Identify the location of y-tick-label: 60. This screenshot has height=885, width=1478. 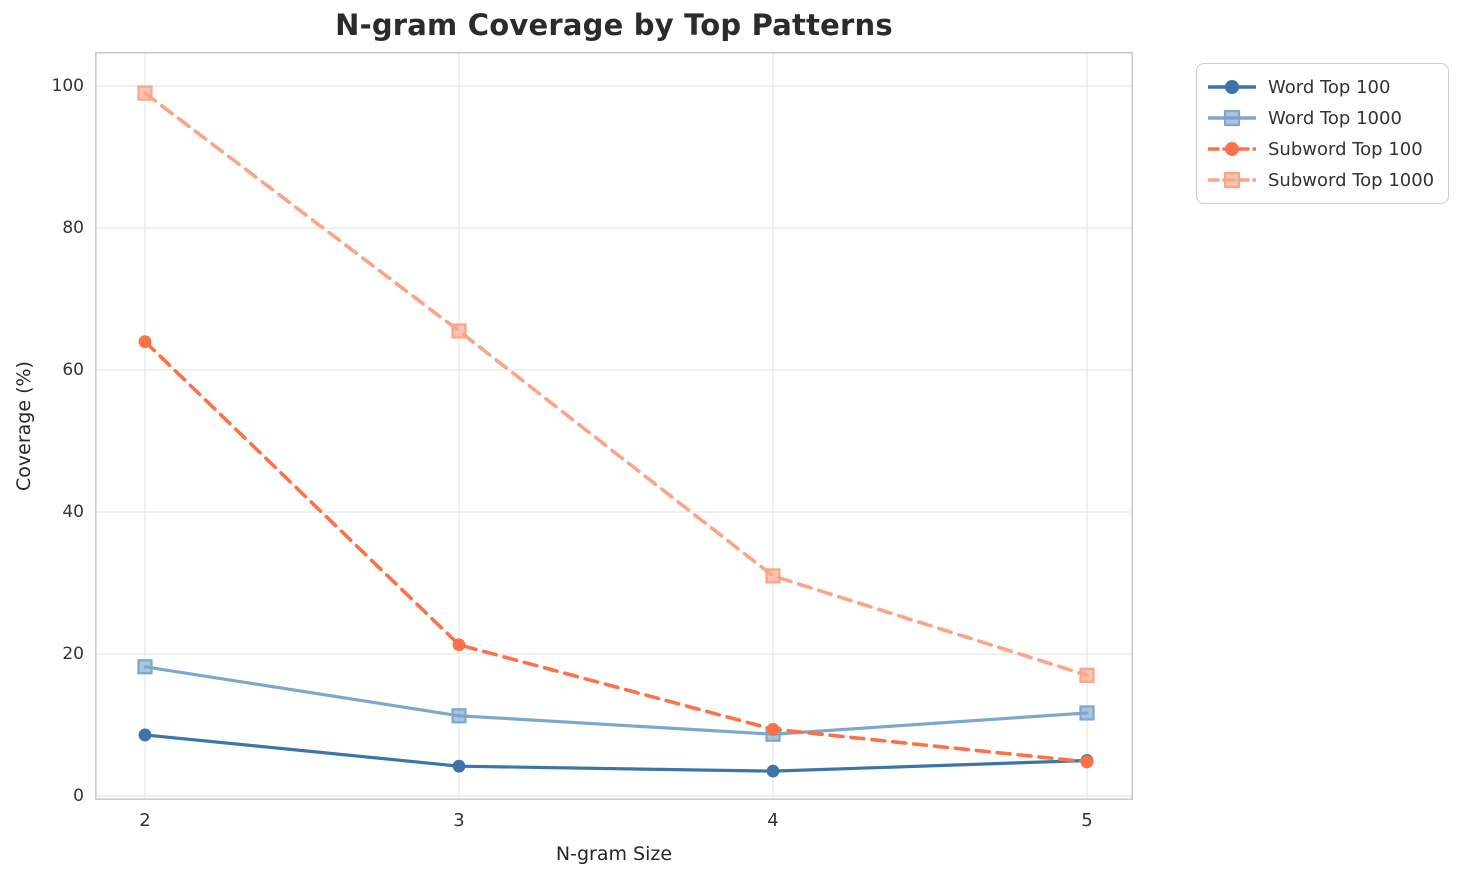
(73, 370).